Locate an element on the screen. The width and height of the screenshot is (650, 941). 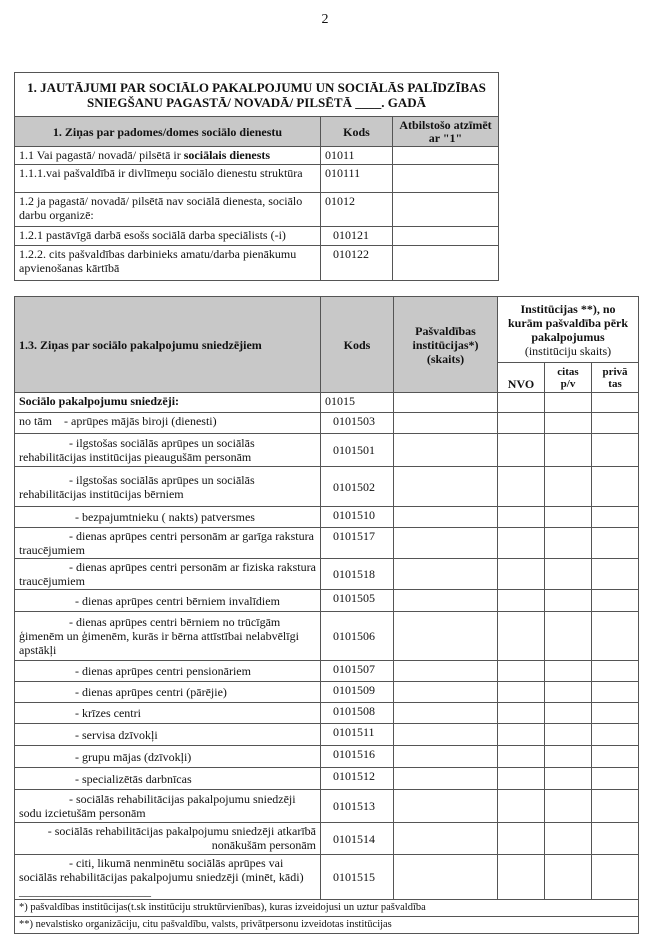
row-code: 0101513 is located at coordinates (357, 806).